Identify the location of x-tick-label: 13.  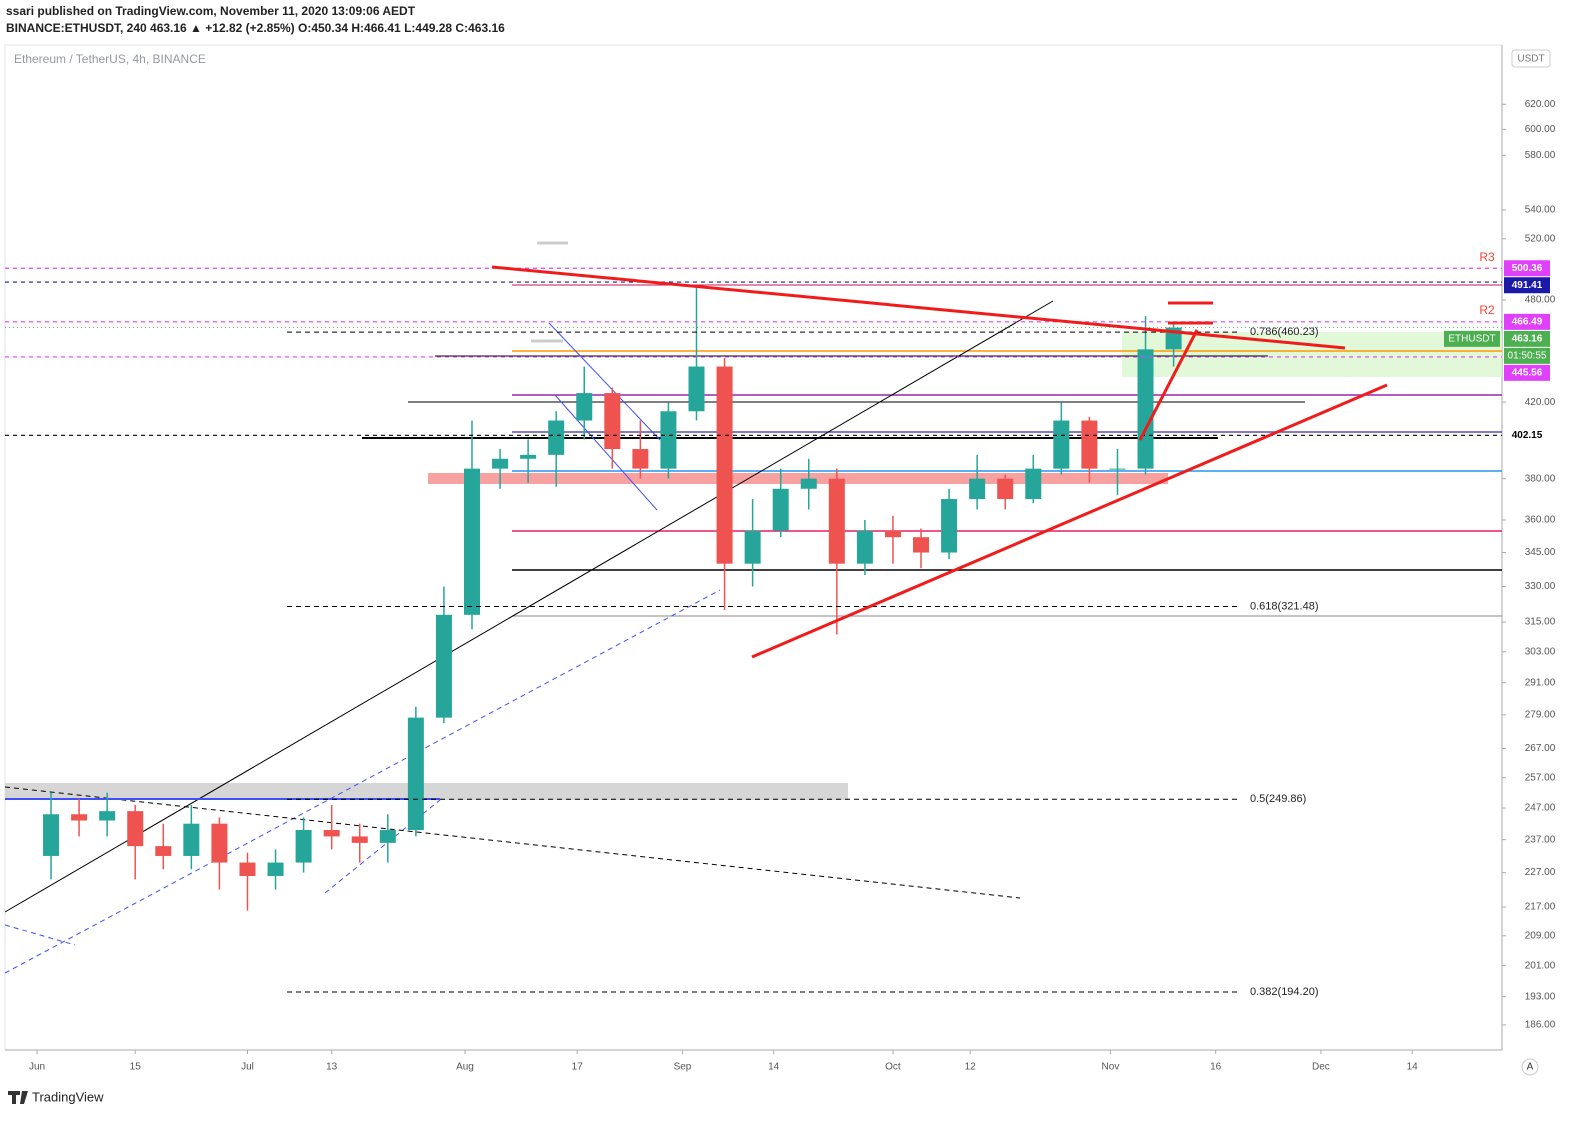
(332, 1067).